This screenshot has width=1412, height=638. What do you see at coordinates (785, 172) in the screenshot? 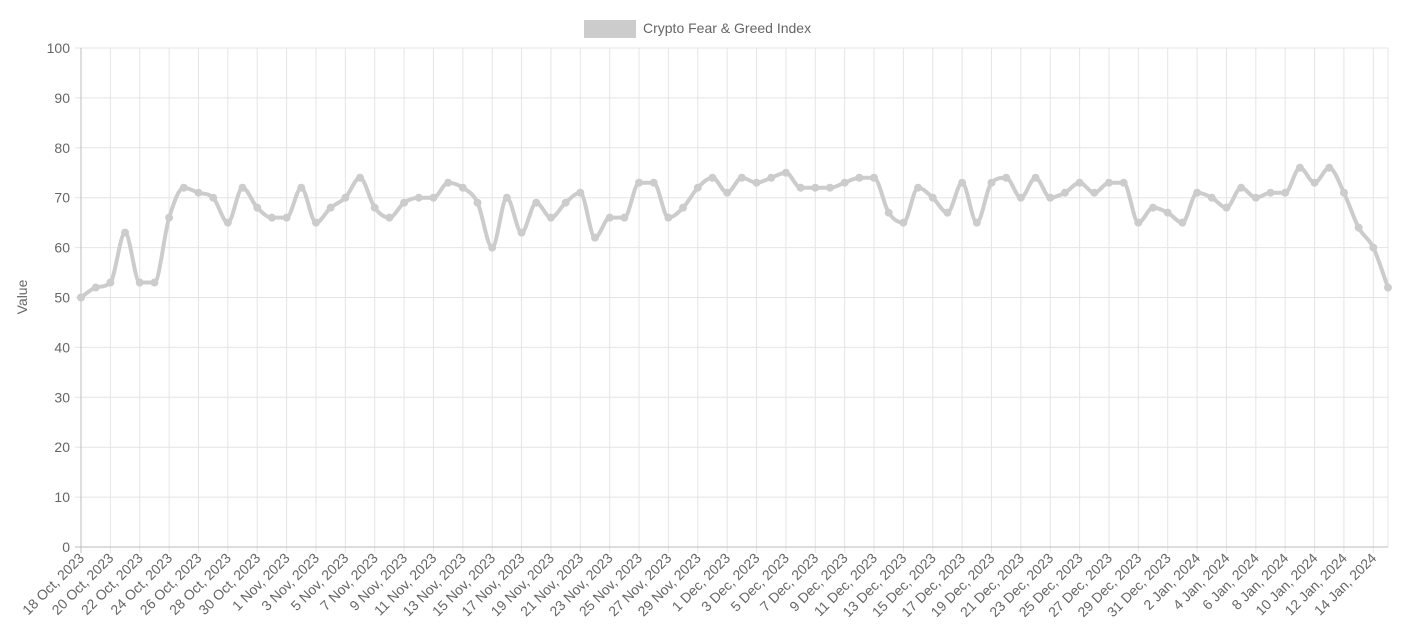
I see `data-point: 5 Dec, 2023: 75` at bounding box center [785, 172].